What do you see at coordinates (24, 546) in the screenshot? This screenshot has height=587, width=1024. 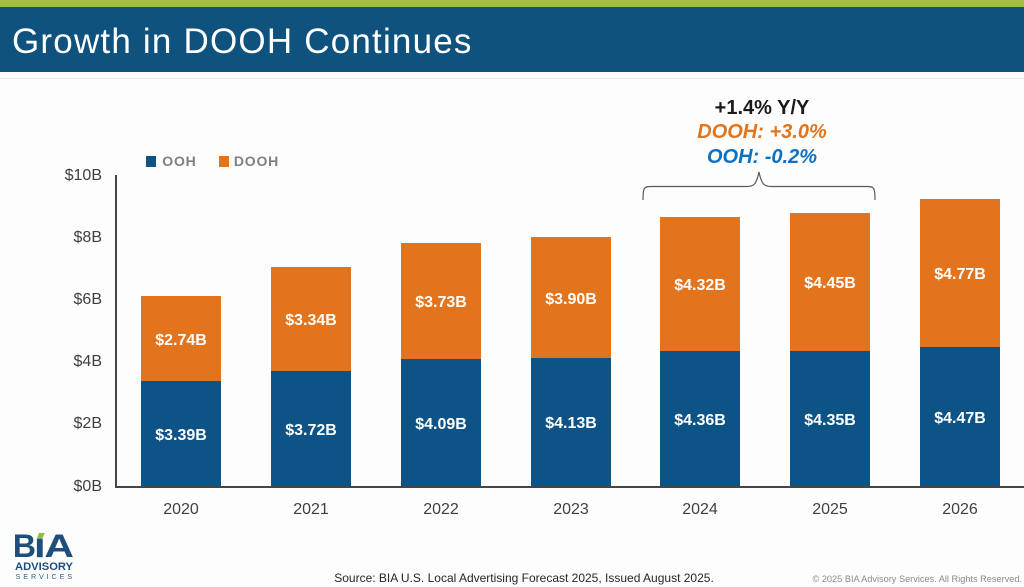 I see `svg-text: B` at bounding box center [24, 546].